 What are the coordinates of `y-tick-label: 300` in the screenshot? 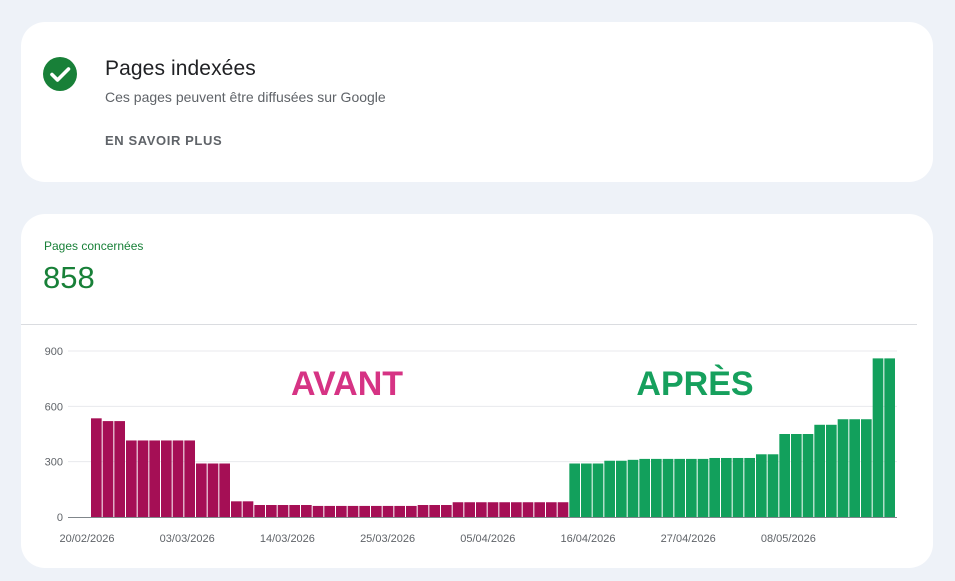 It's located at (54, 463).